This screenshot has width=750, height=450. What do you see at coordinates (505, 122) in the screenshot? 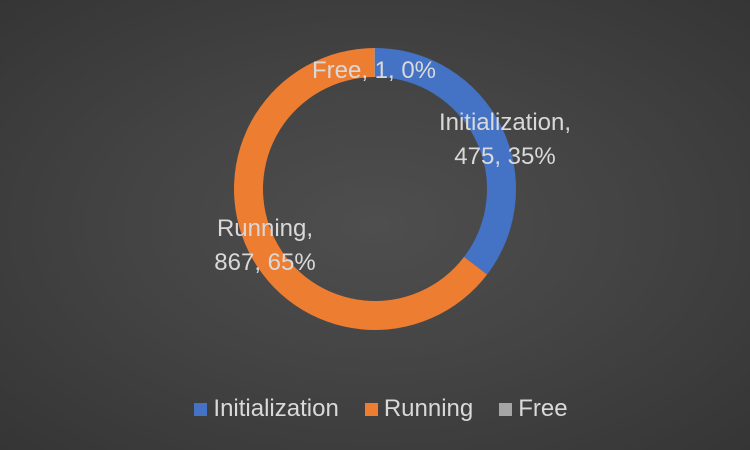
I see `data-label-initialization-line1: Initialization,` at bounding box center [505, 122].